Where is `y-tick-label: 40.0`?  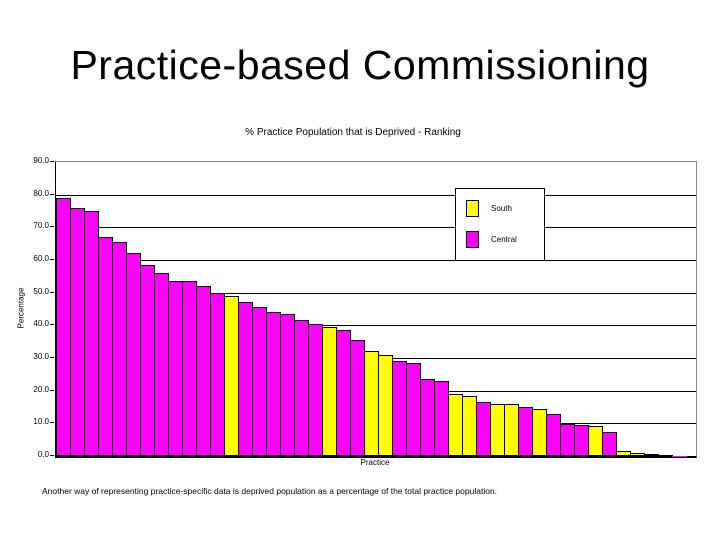
y-tick-label: 40.0 is located at coordinates (41, 324).